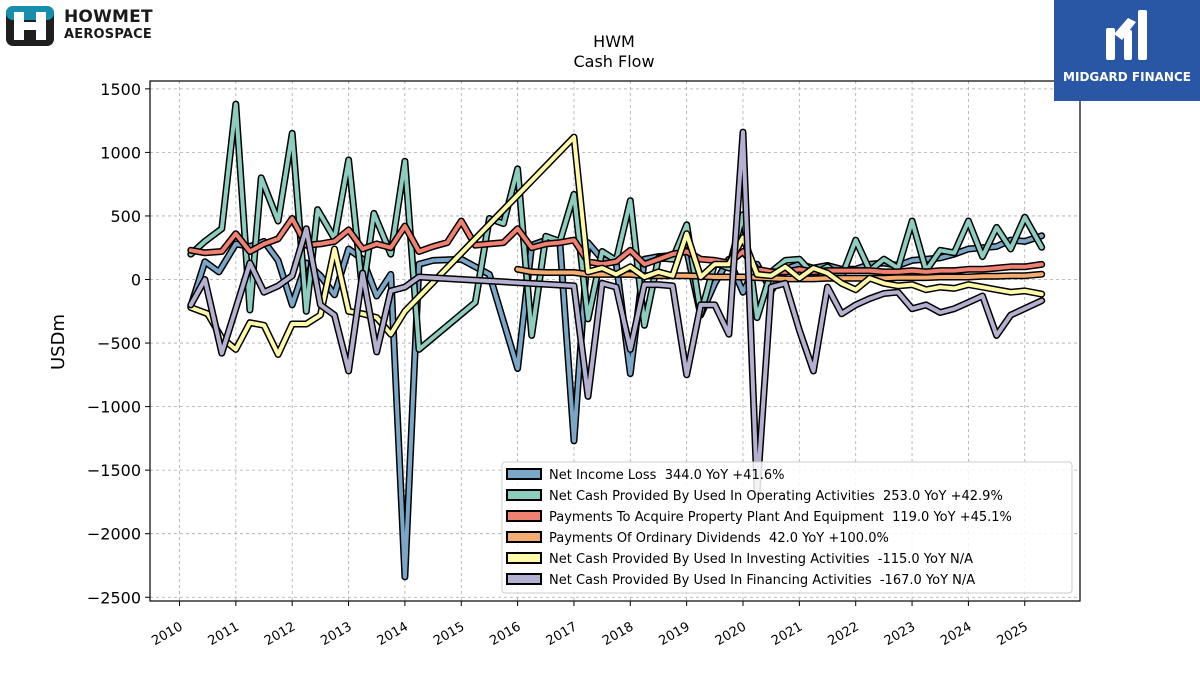 Image resolution: width=1200 pixels, height=675 pixels. What do you see at coordinates (114, 407) in the screenshot?
I see `y-tick-label: −1000` at bounding box center [114, 407].